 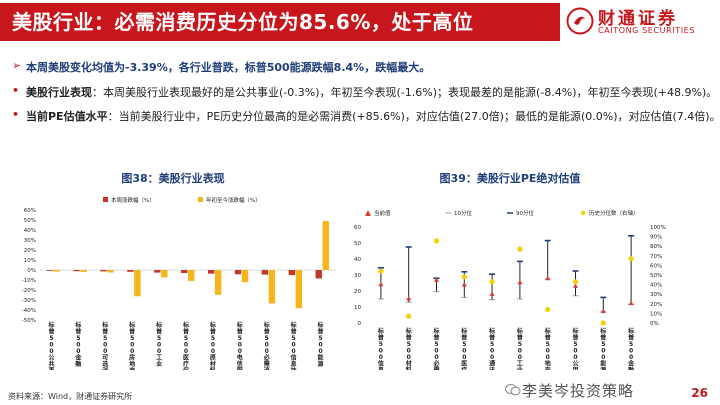 I want to click on legend-label: 当前值, so click(x=382, y=213).